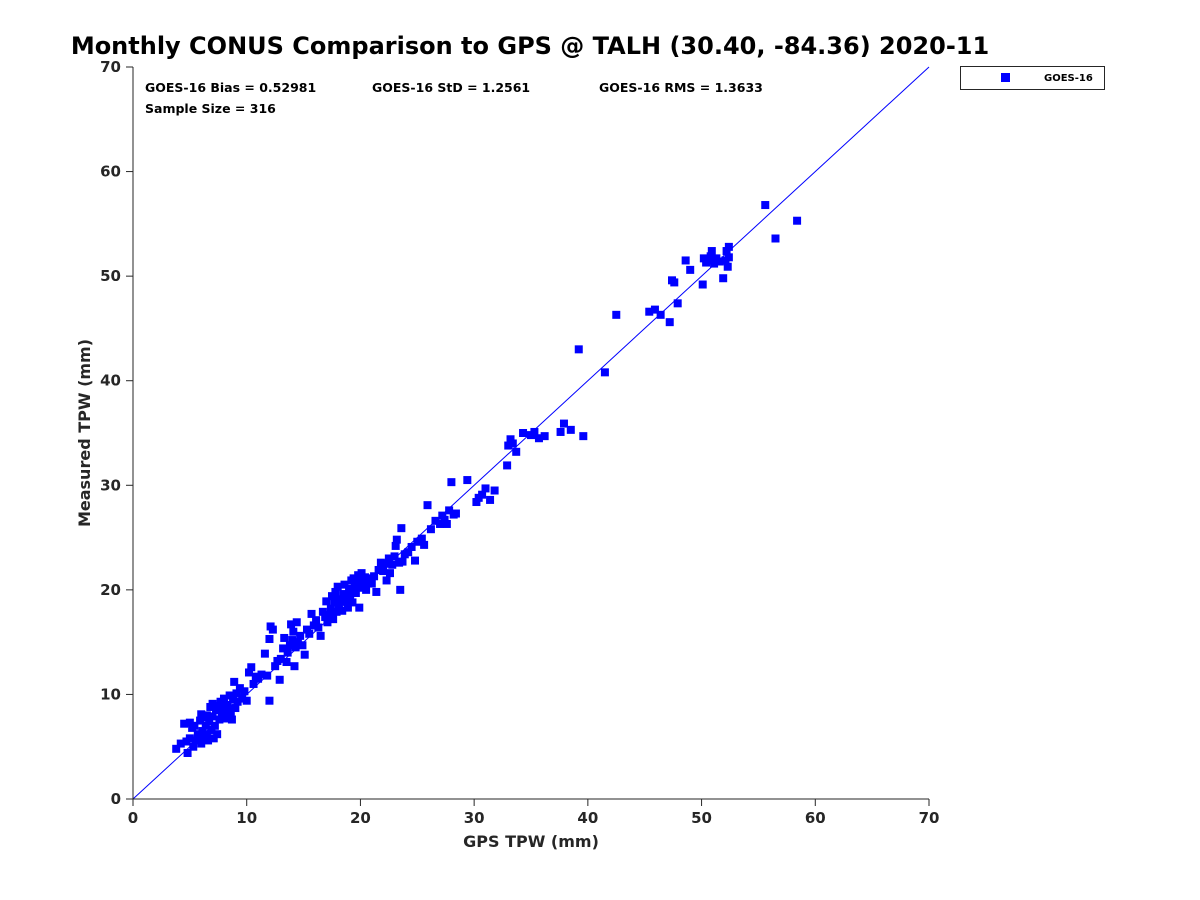 The width and height of the screenshot is (1200, 900). Describe the element at coordinates (110, 381) in the screenshot. I see `y-tick-label: 40` at that location.